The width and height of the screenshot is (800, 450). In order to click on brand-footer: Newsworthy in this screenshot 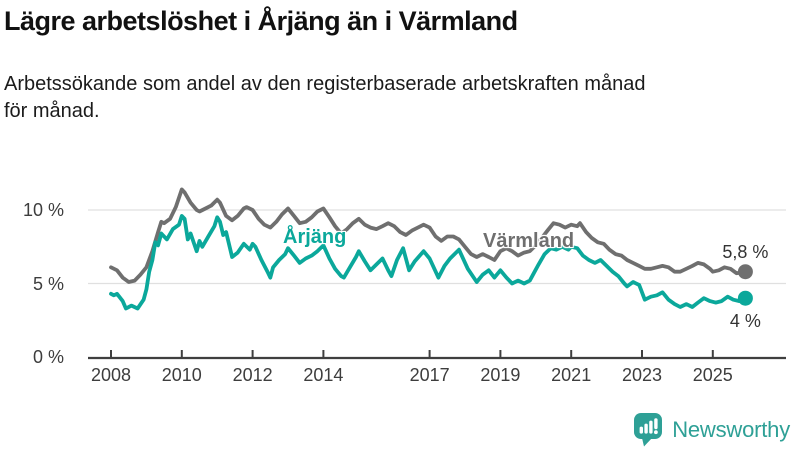, I will do `click(711, 429)`.